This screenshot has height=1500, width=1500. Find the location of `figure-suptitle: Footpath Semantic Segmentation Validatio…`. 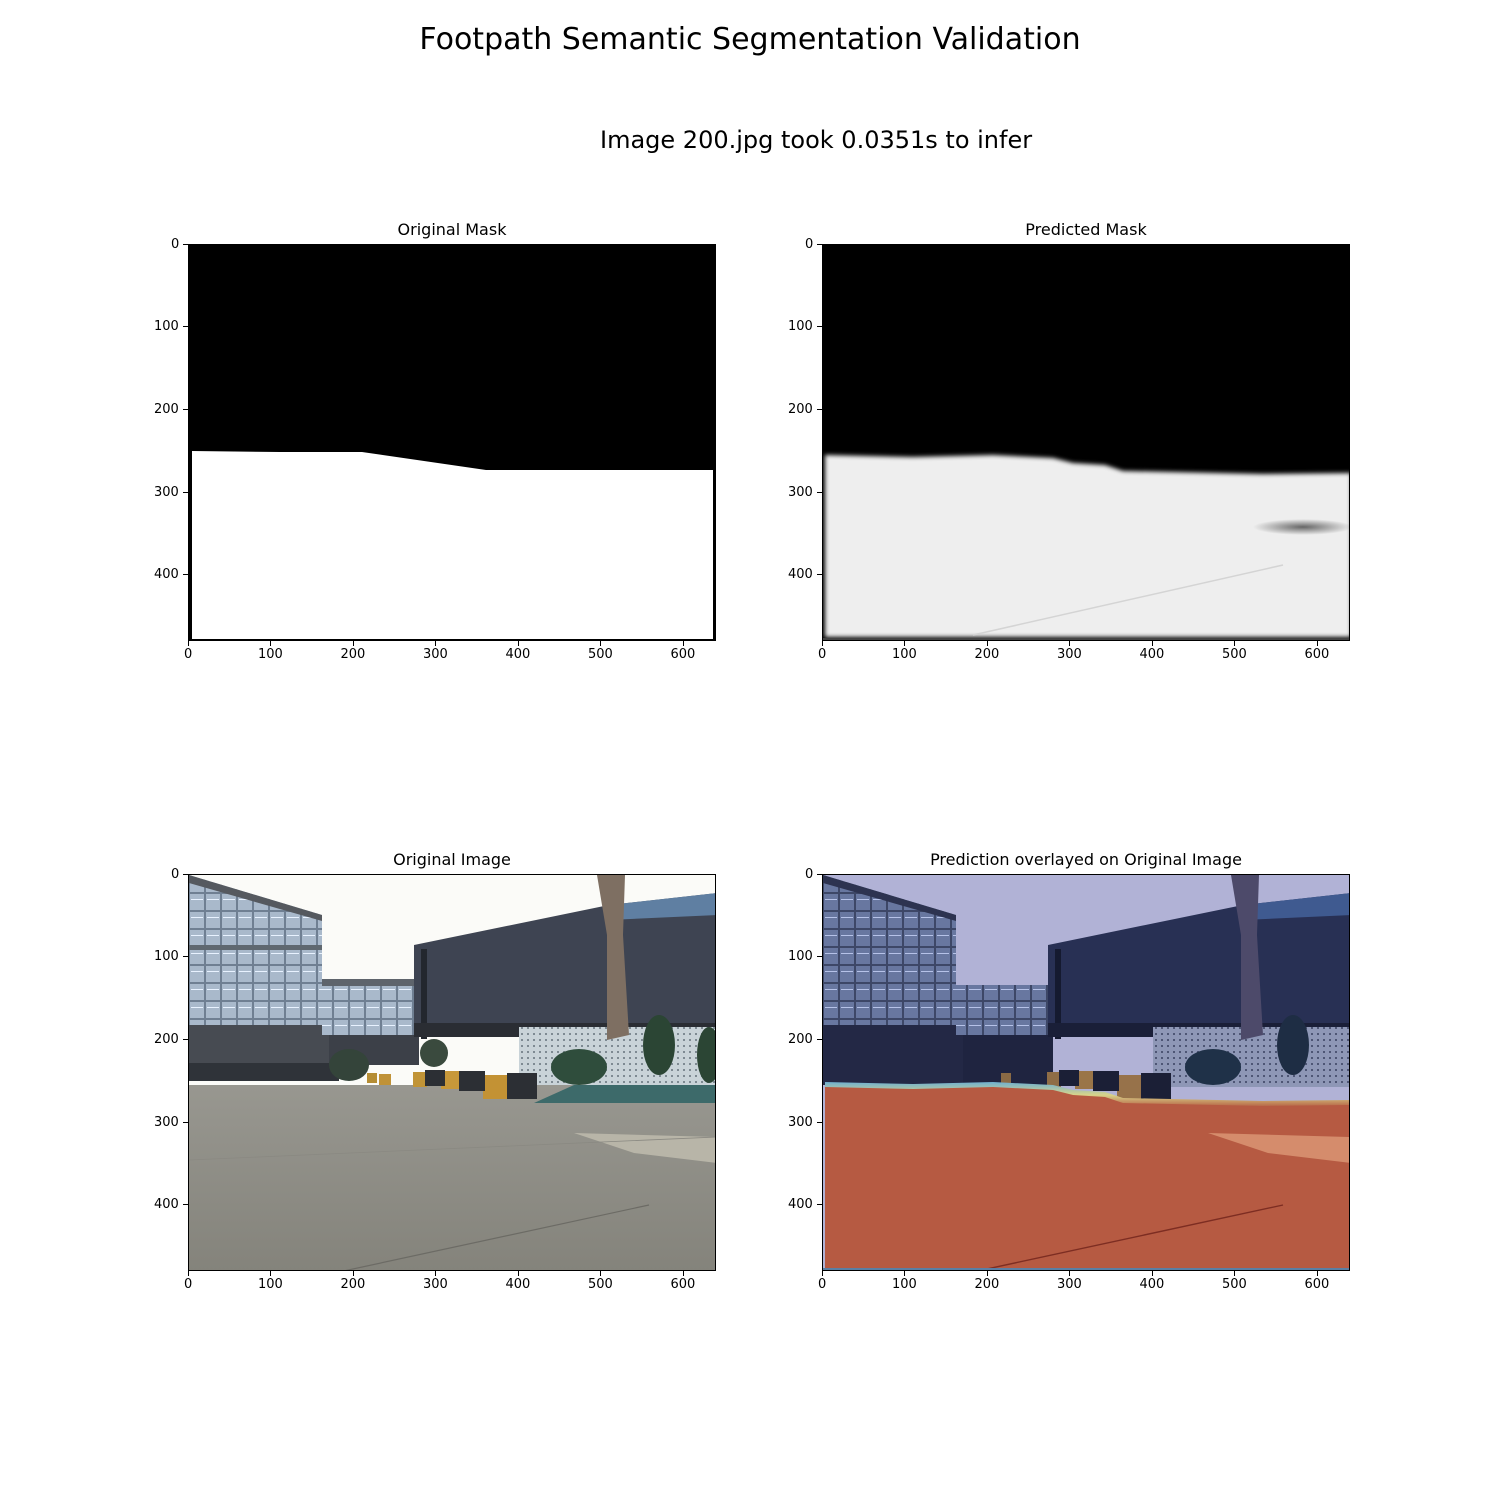

figure-suptitle: Footpath Semantic Segmentation Validatio… is located at coordinates (750, 39).